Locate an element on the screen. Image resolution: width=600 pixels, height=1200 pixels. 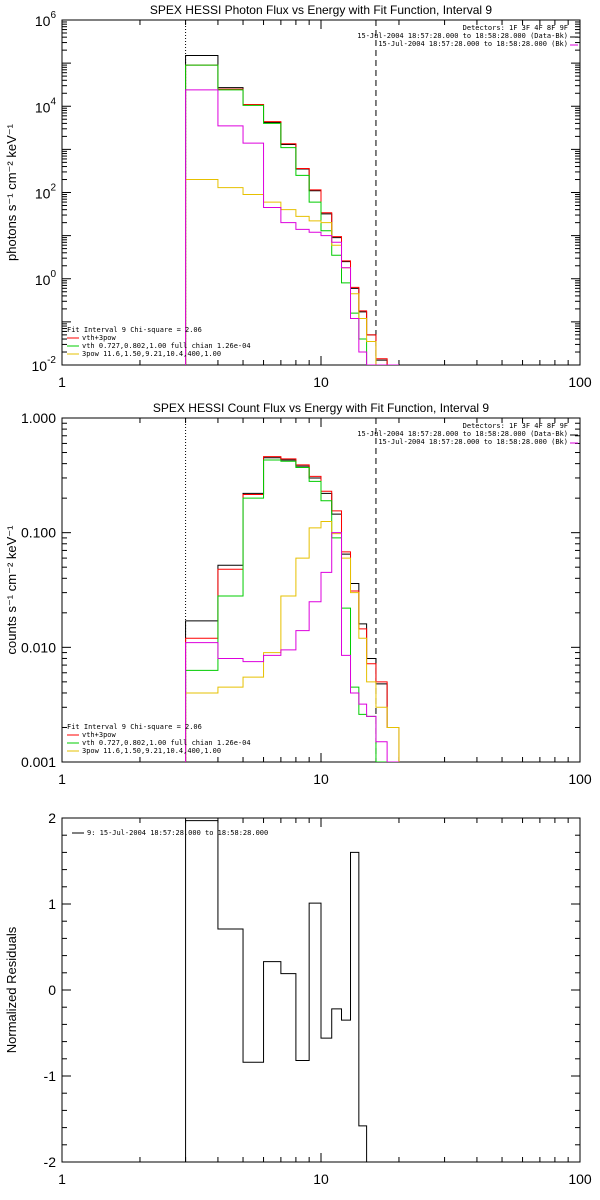
y-tick-label: 0.001 is located at coordinates (38, 762).